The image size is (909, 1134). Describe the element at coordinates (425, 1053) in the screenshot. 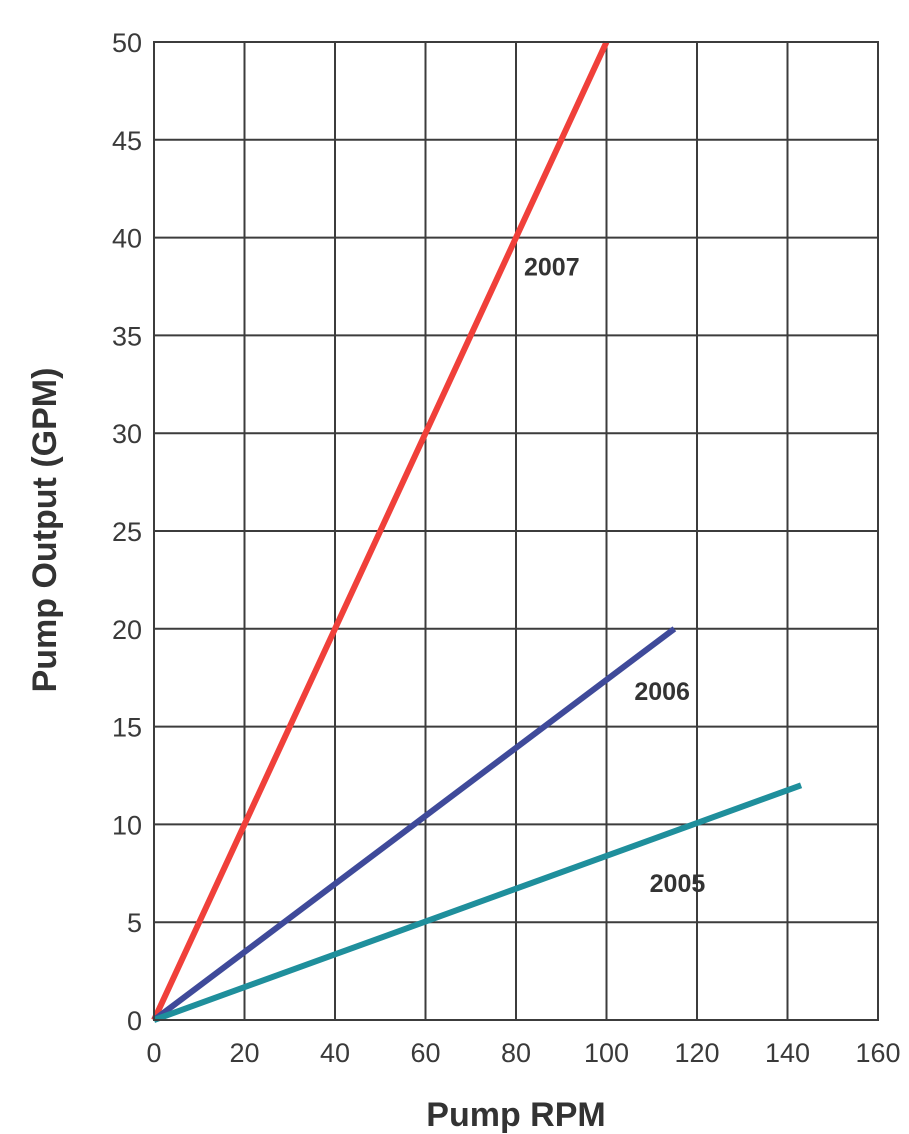

I see `x-tick-label: 60` at that location.